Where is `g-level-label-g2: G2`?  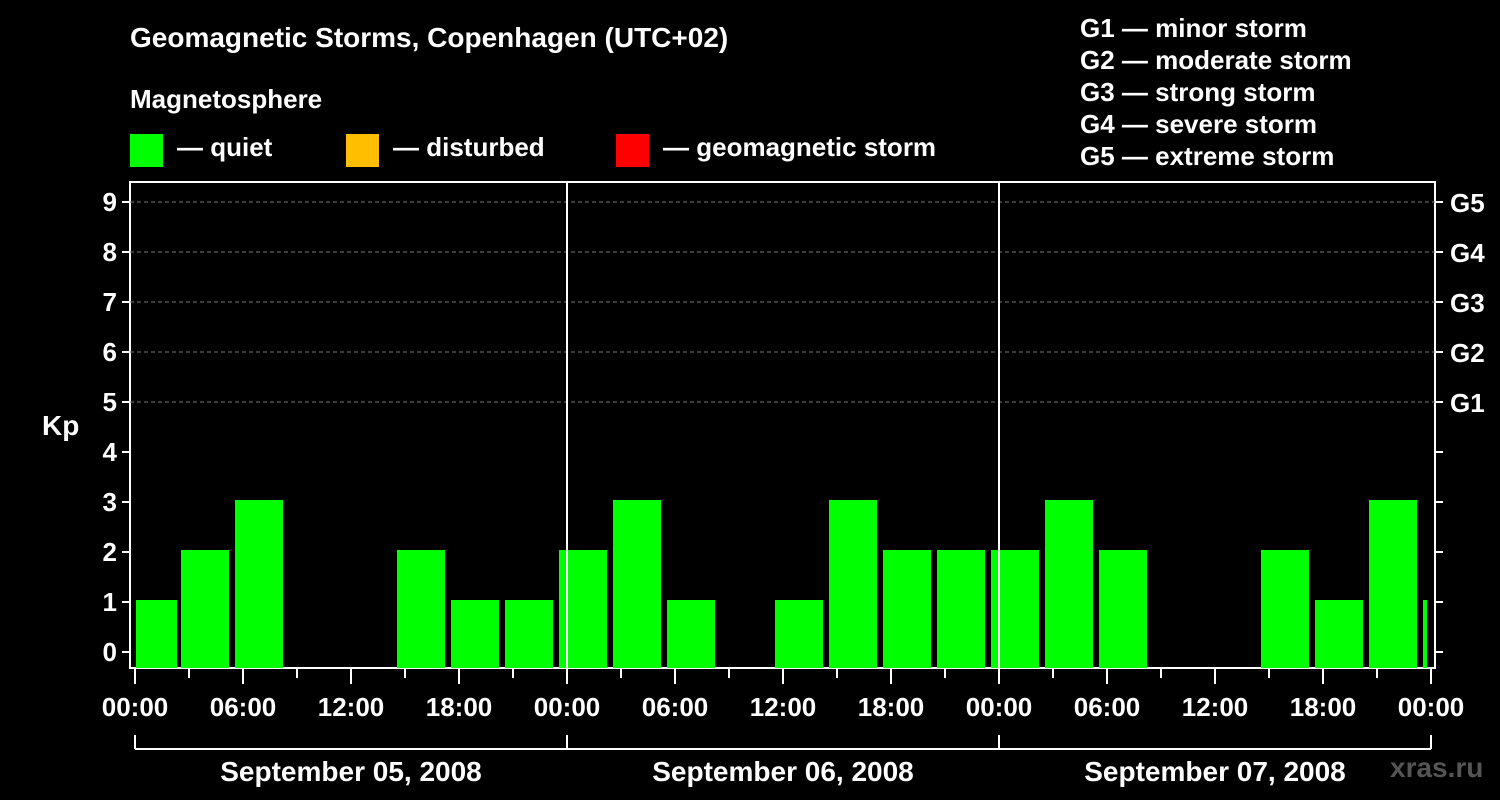
g-level-label-g2: G2 is located at coordinates (1467, 353).